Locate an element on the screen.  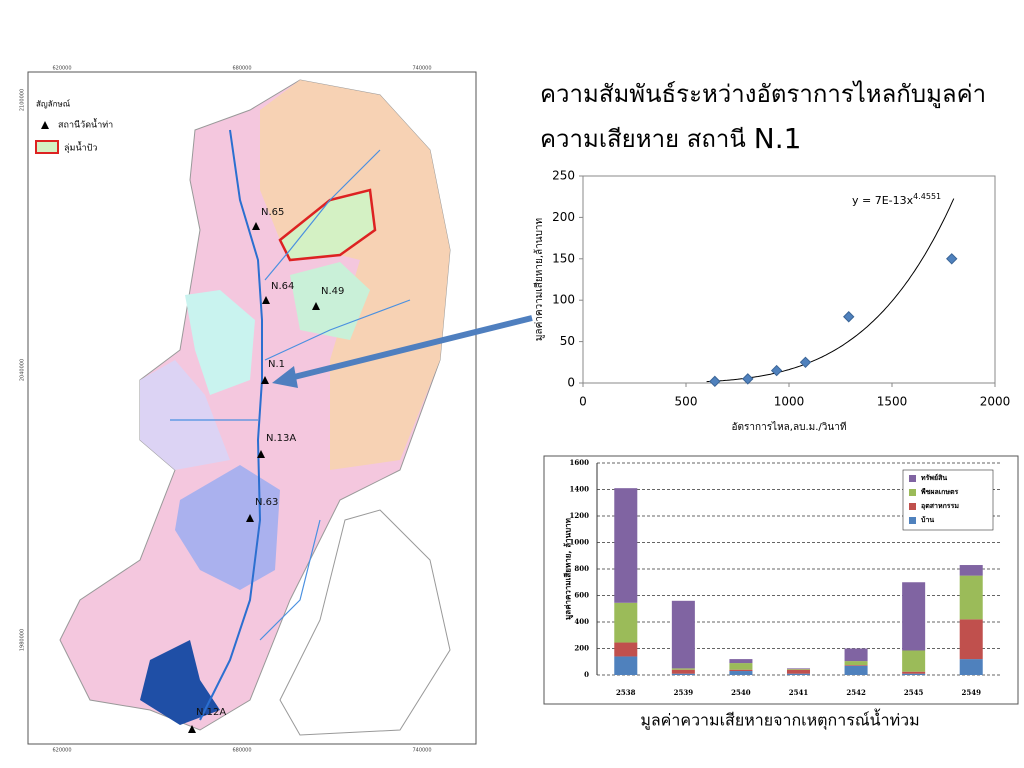
legend-label: บ้าน is located at coordinates (927, 519).